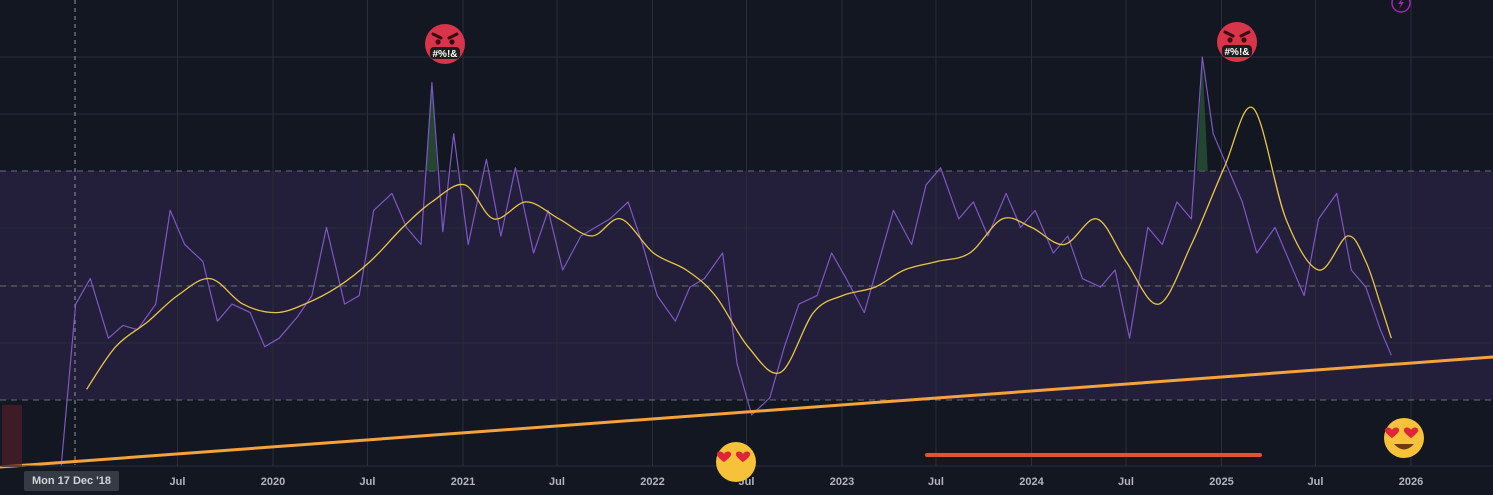 The image size is (1493, 495). Describe the element at coordinates (842, 482) in the screenshot. I see `x-tick-label: 2023` at that location.